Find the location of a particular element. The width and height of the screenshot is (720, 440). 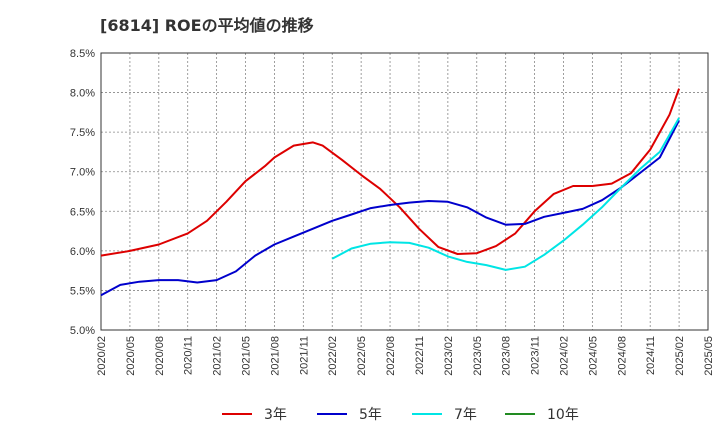

legend-label: 5年 is located at coordinates (370, 415).